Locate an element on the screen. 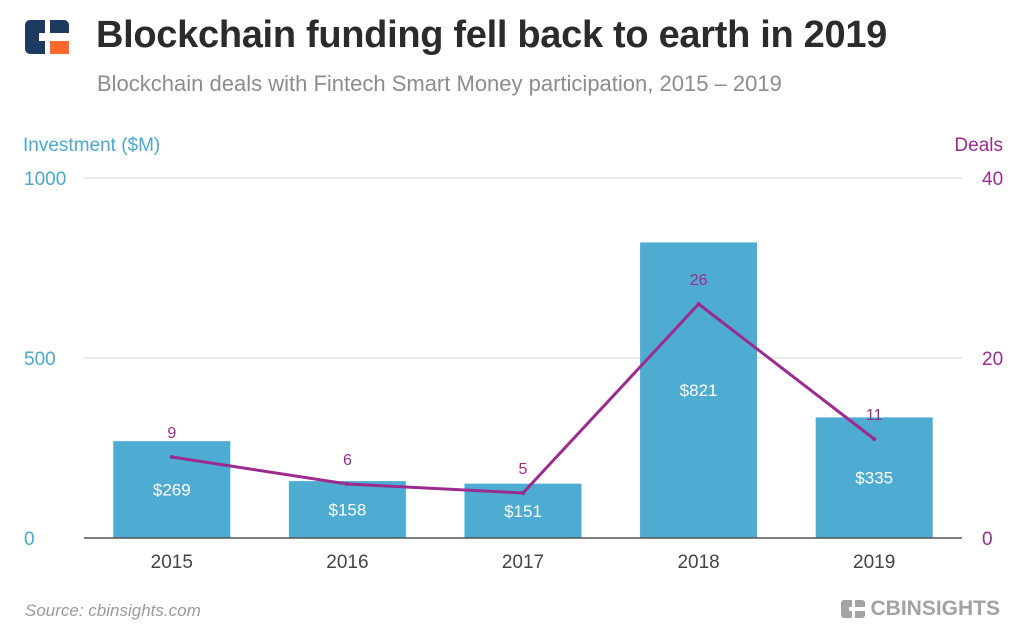 The image size is (1024, 638). left-axis-tick-label: 0 is located at coordinates (29, 539).